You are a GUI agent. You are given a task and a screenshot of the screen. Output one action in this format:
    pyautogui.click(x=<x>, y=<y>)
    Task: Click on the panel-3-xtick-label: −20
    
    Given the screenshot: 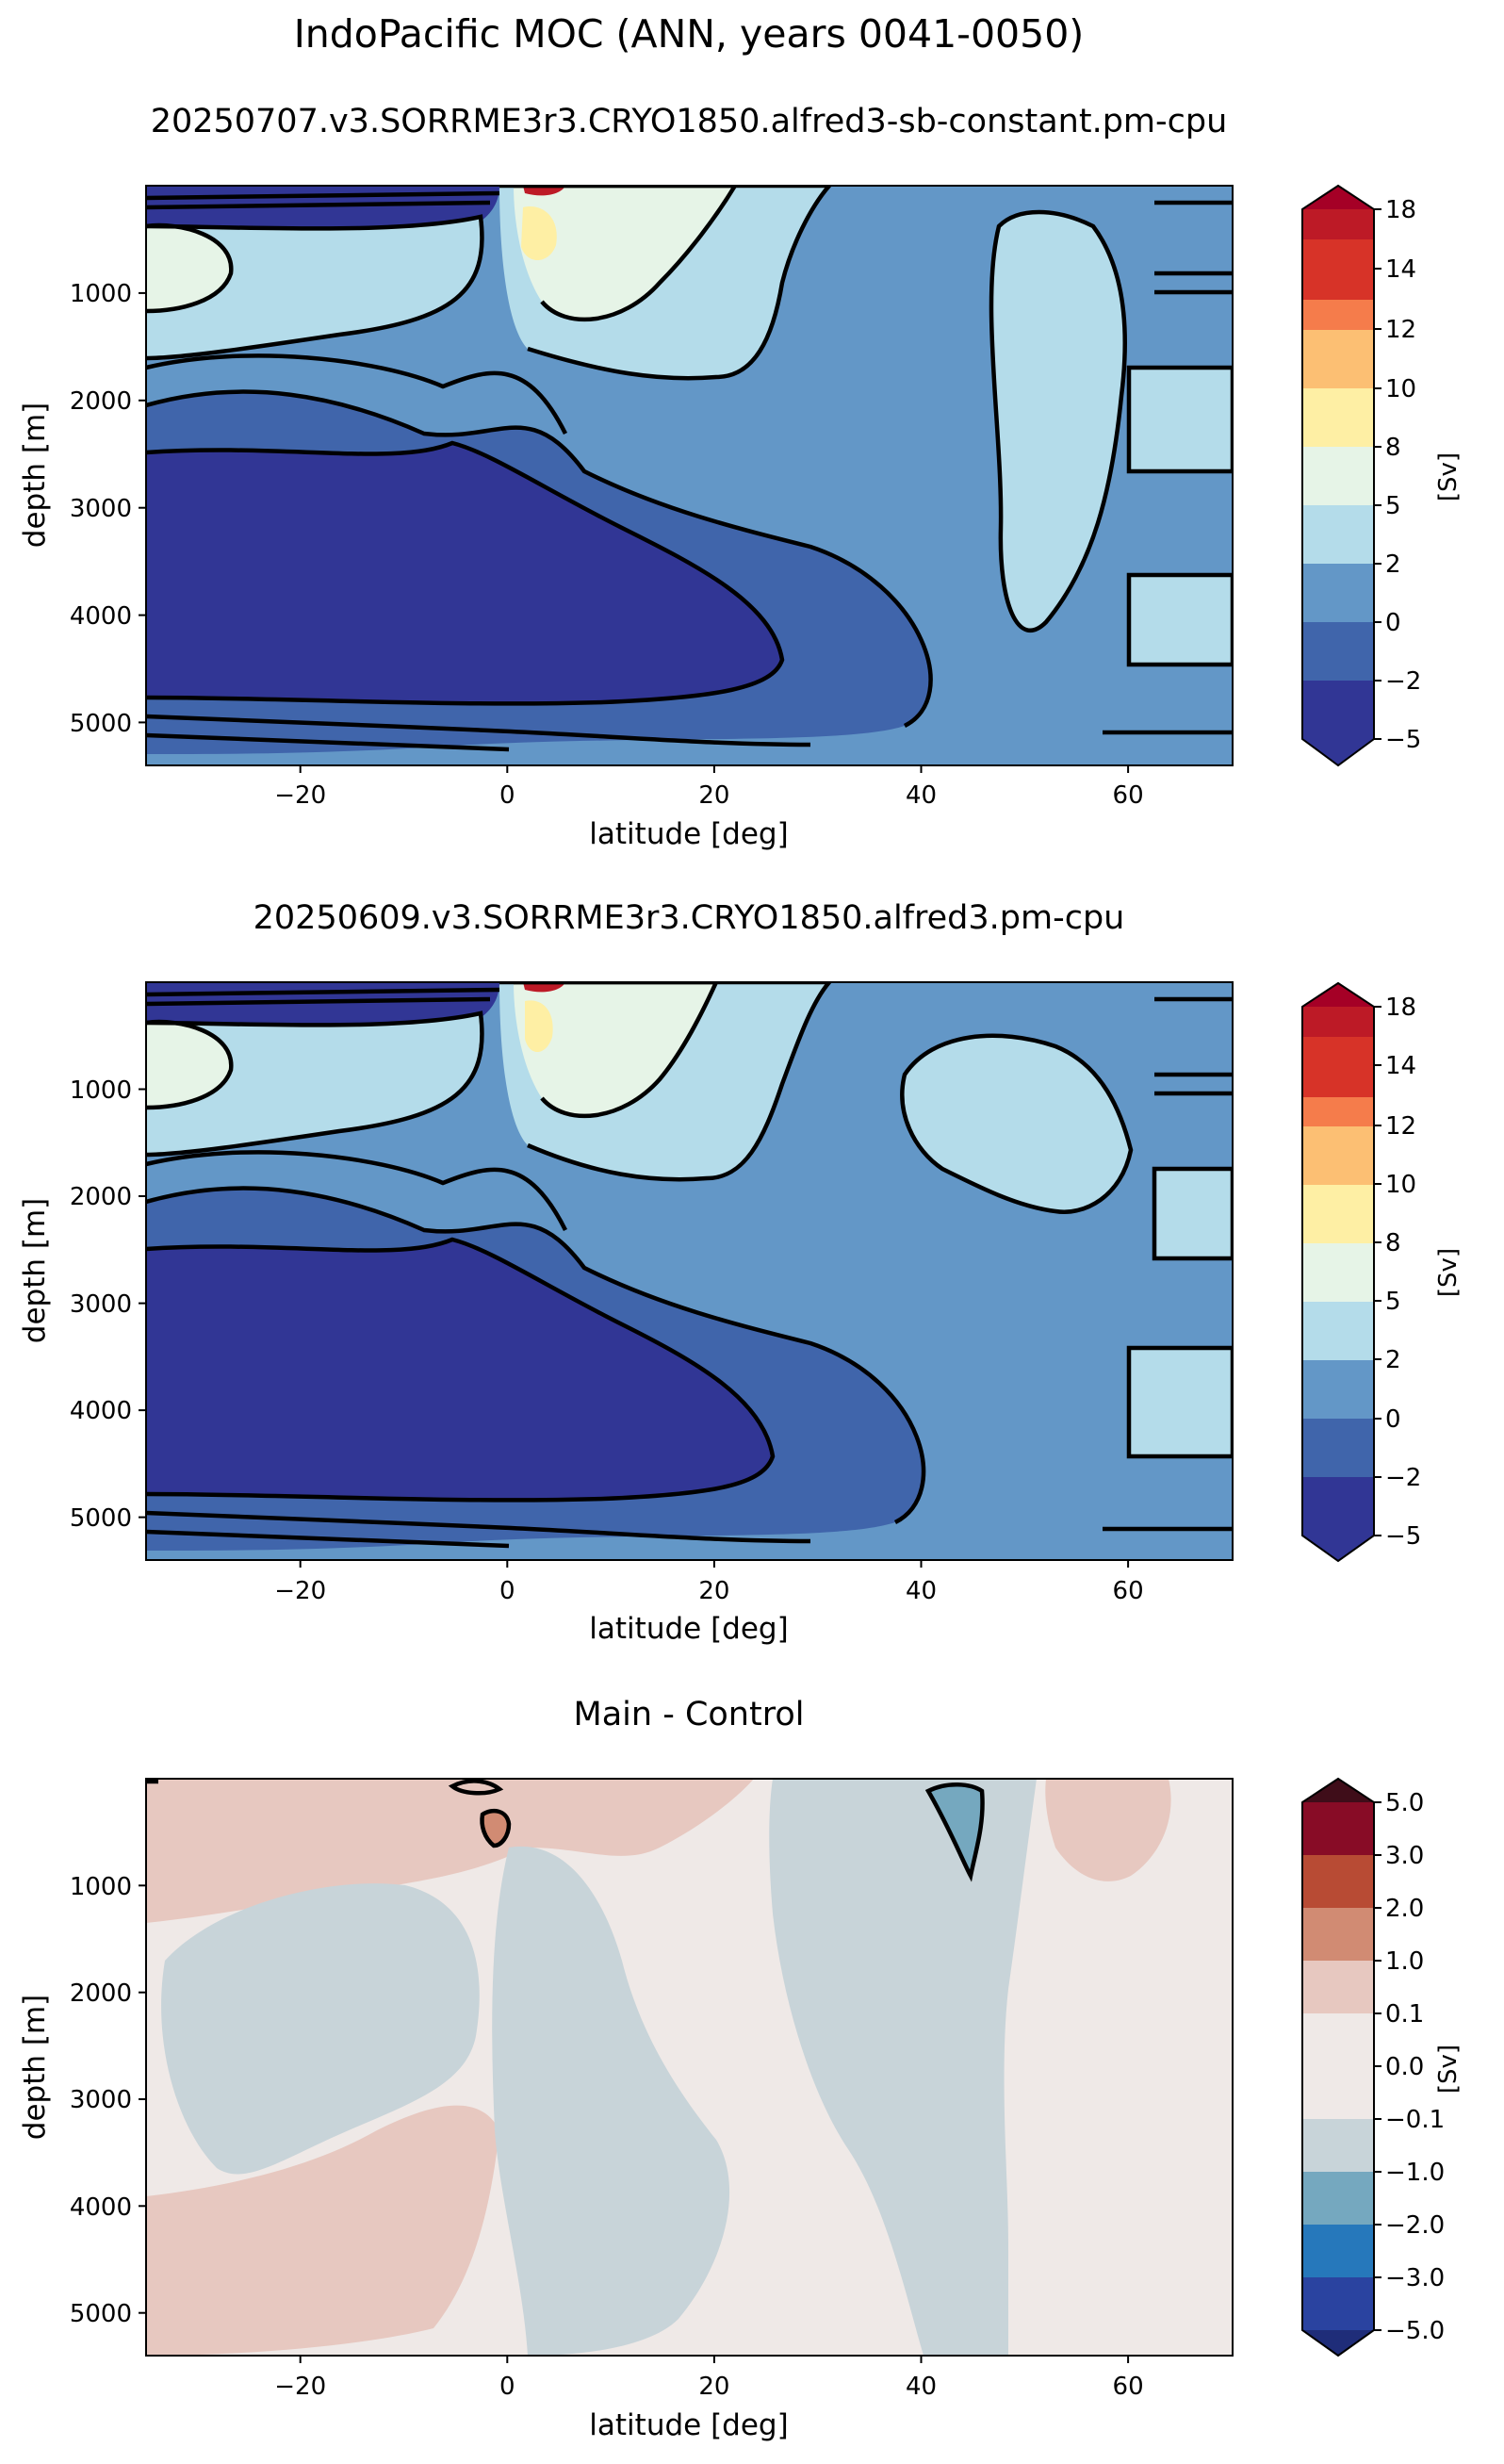 What is the action you would take?
    pyautogui.click(x=300, y=2387)
    